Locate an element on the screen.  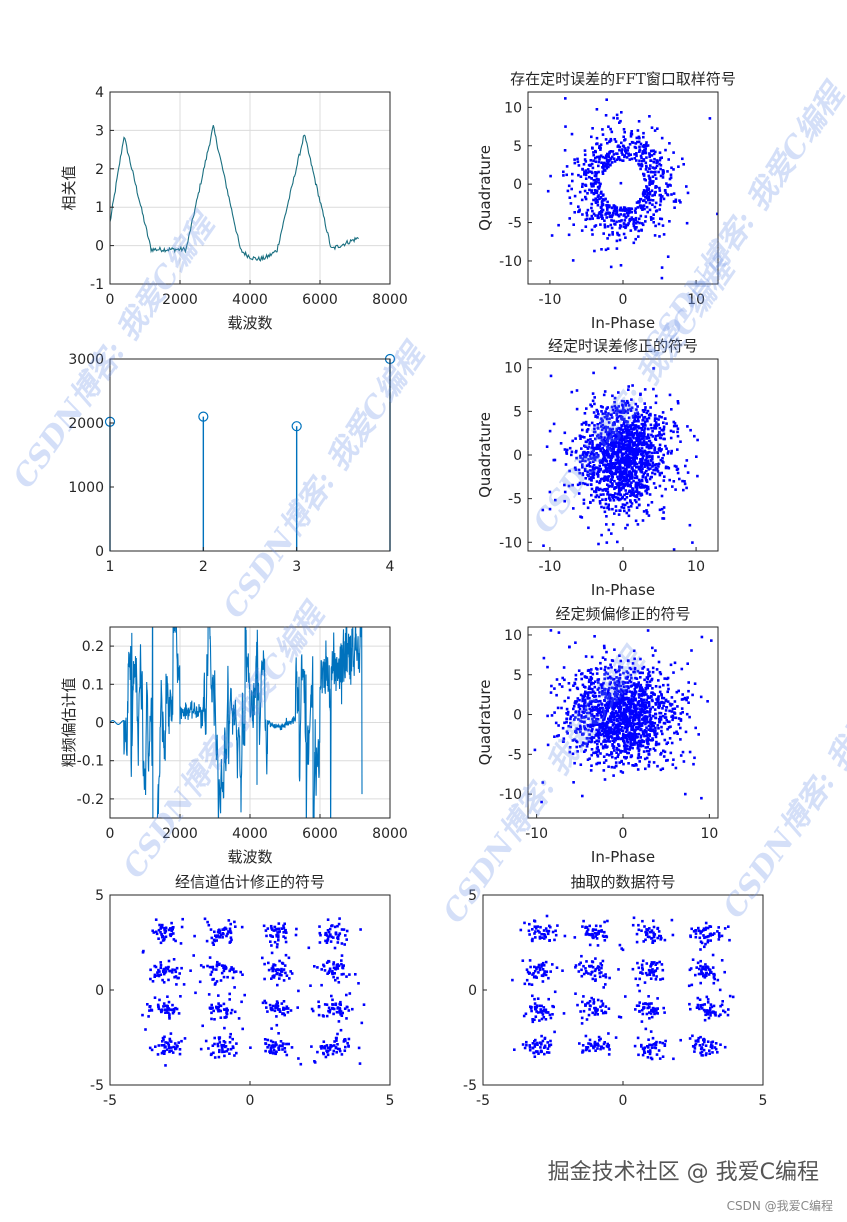
tick-label-y: -5 is located at coordinates (97, 1086).